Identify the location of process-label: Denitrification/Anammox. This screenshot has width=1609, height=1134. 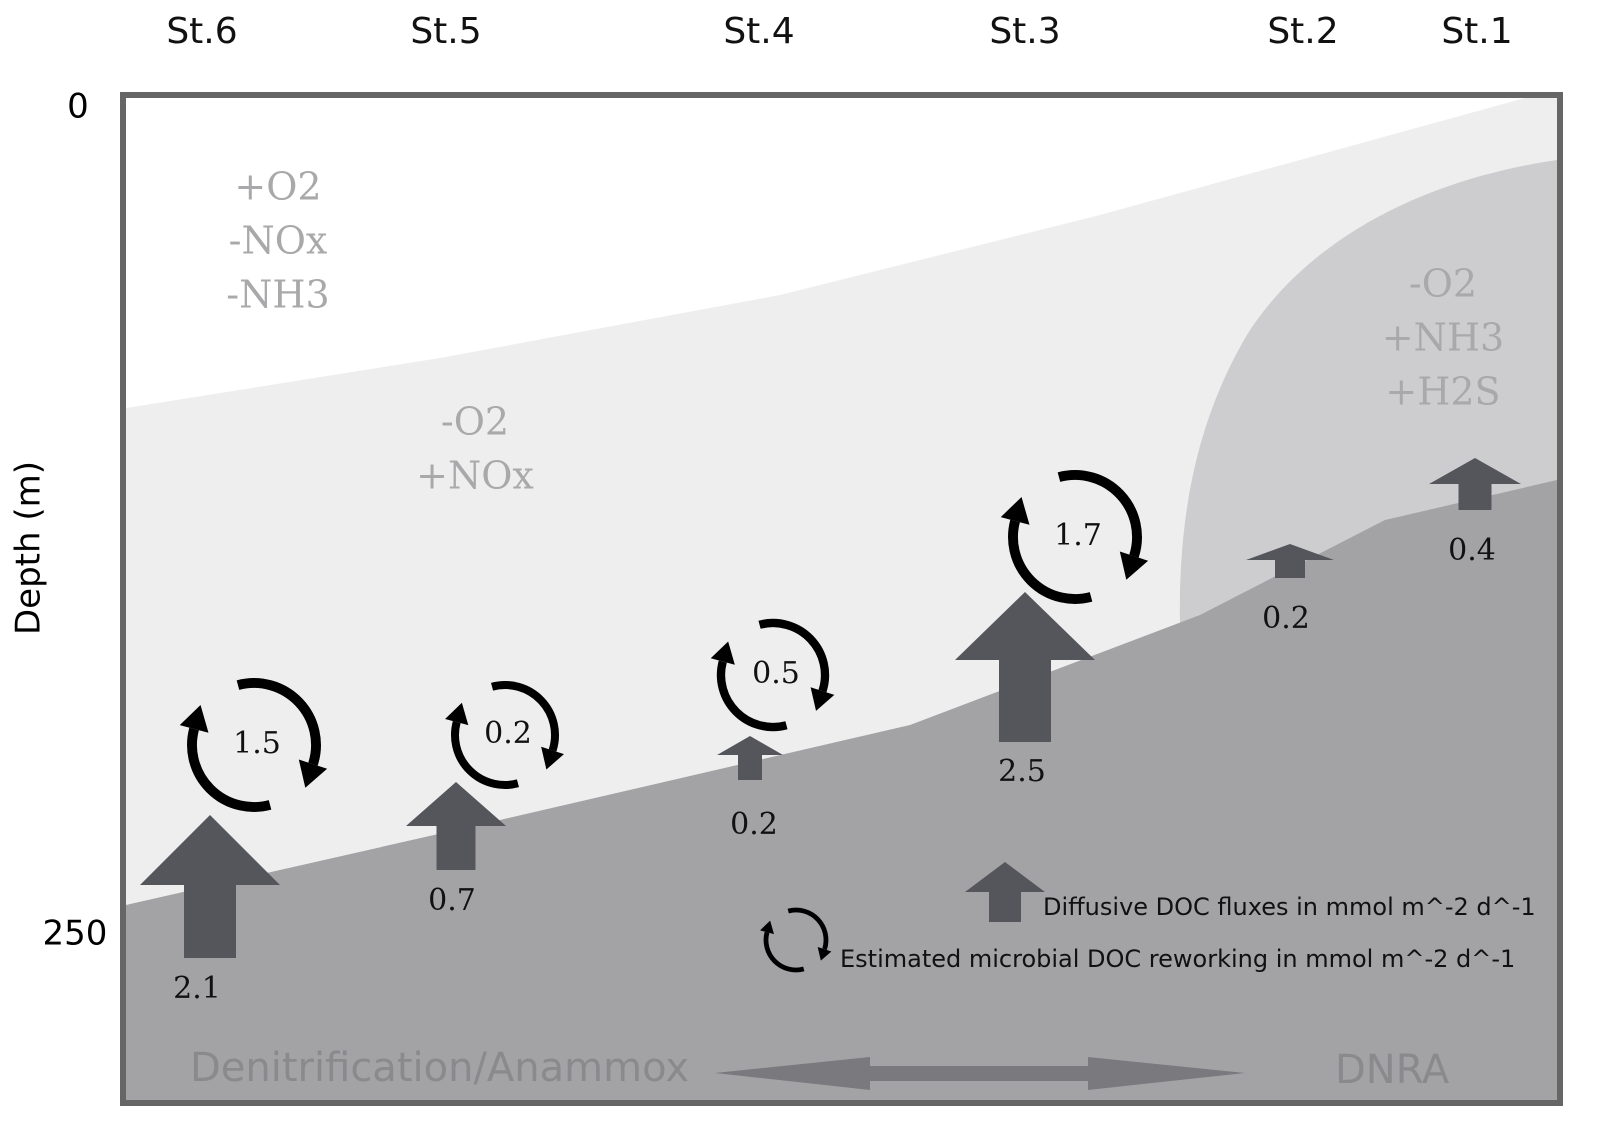
(439, 1068).